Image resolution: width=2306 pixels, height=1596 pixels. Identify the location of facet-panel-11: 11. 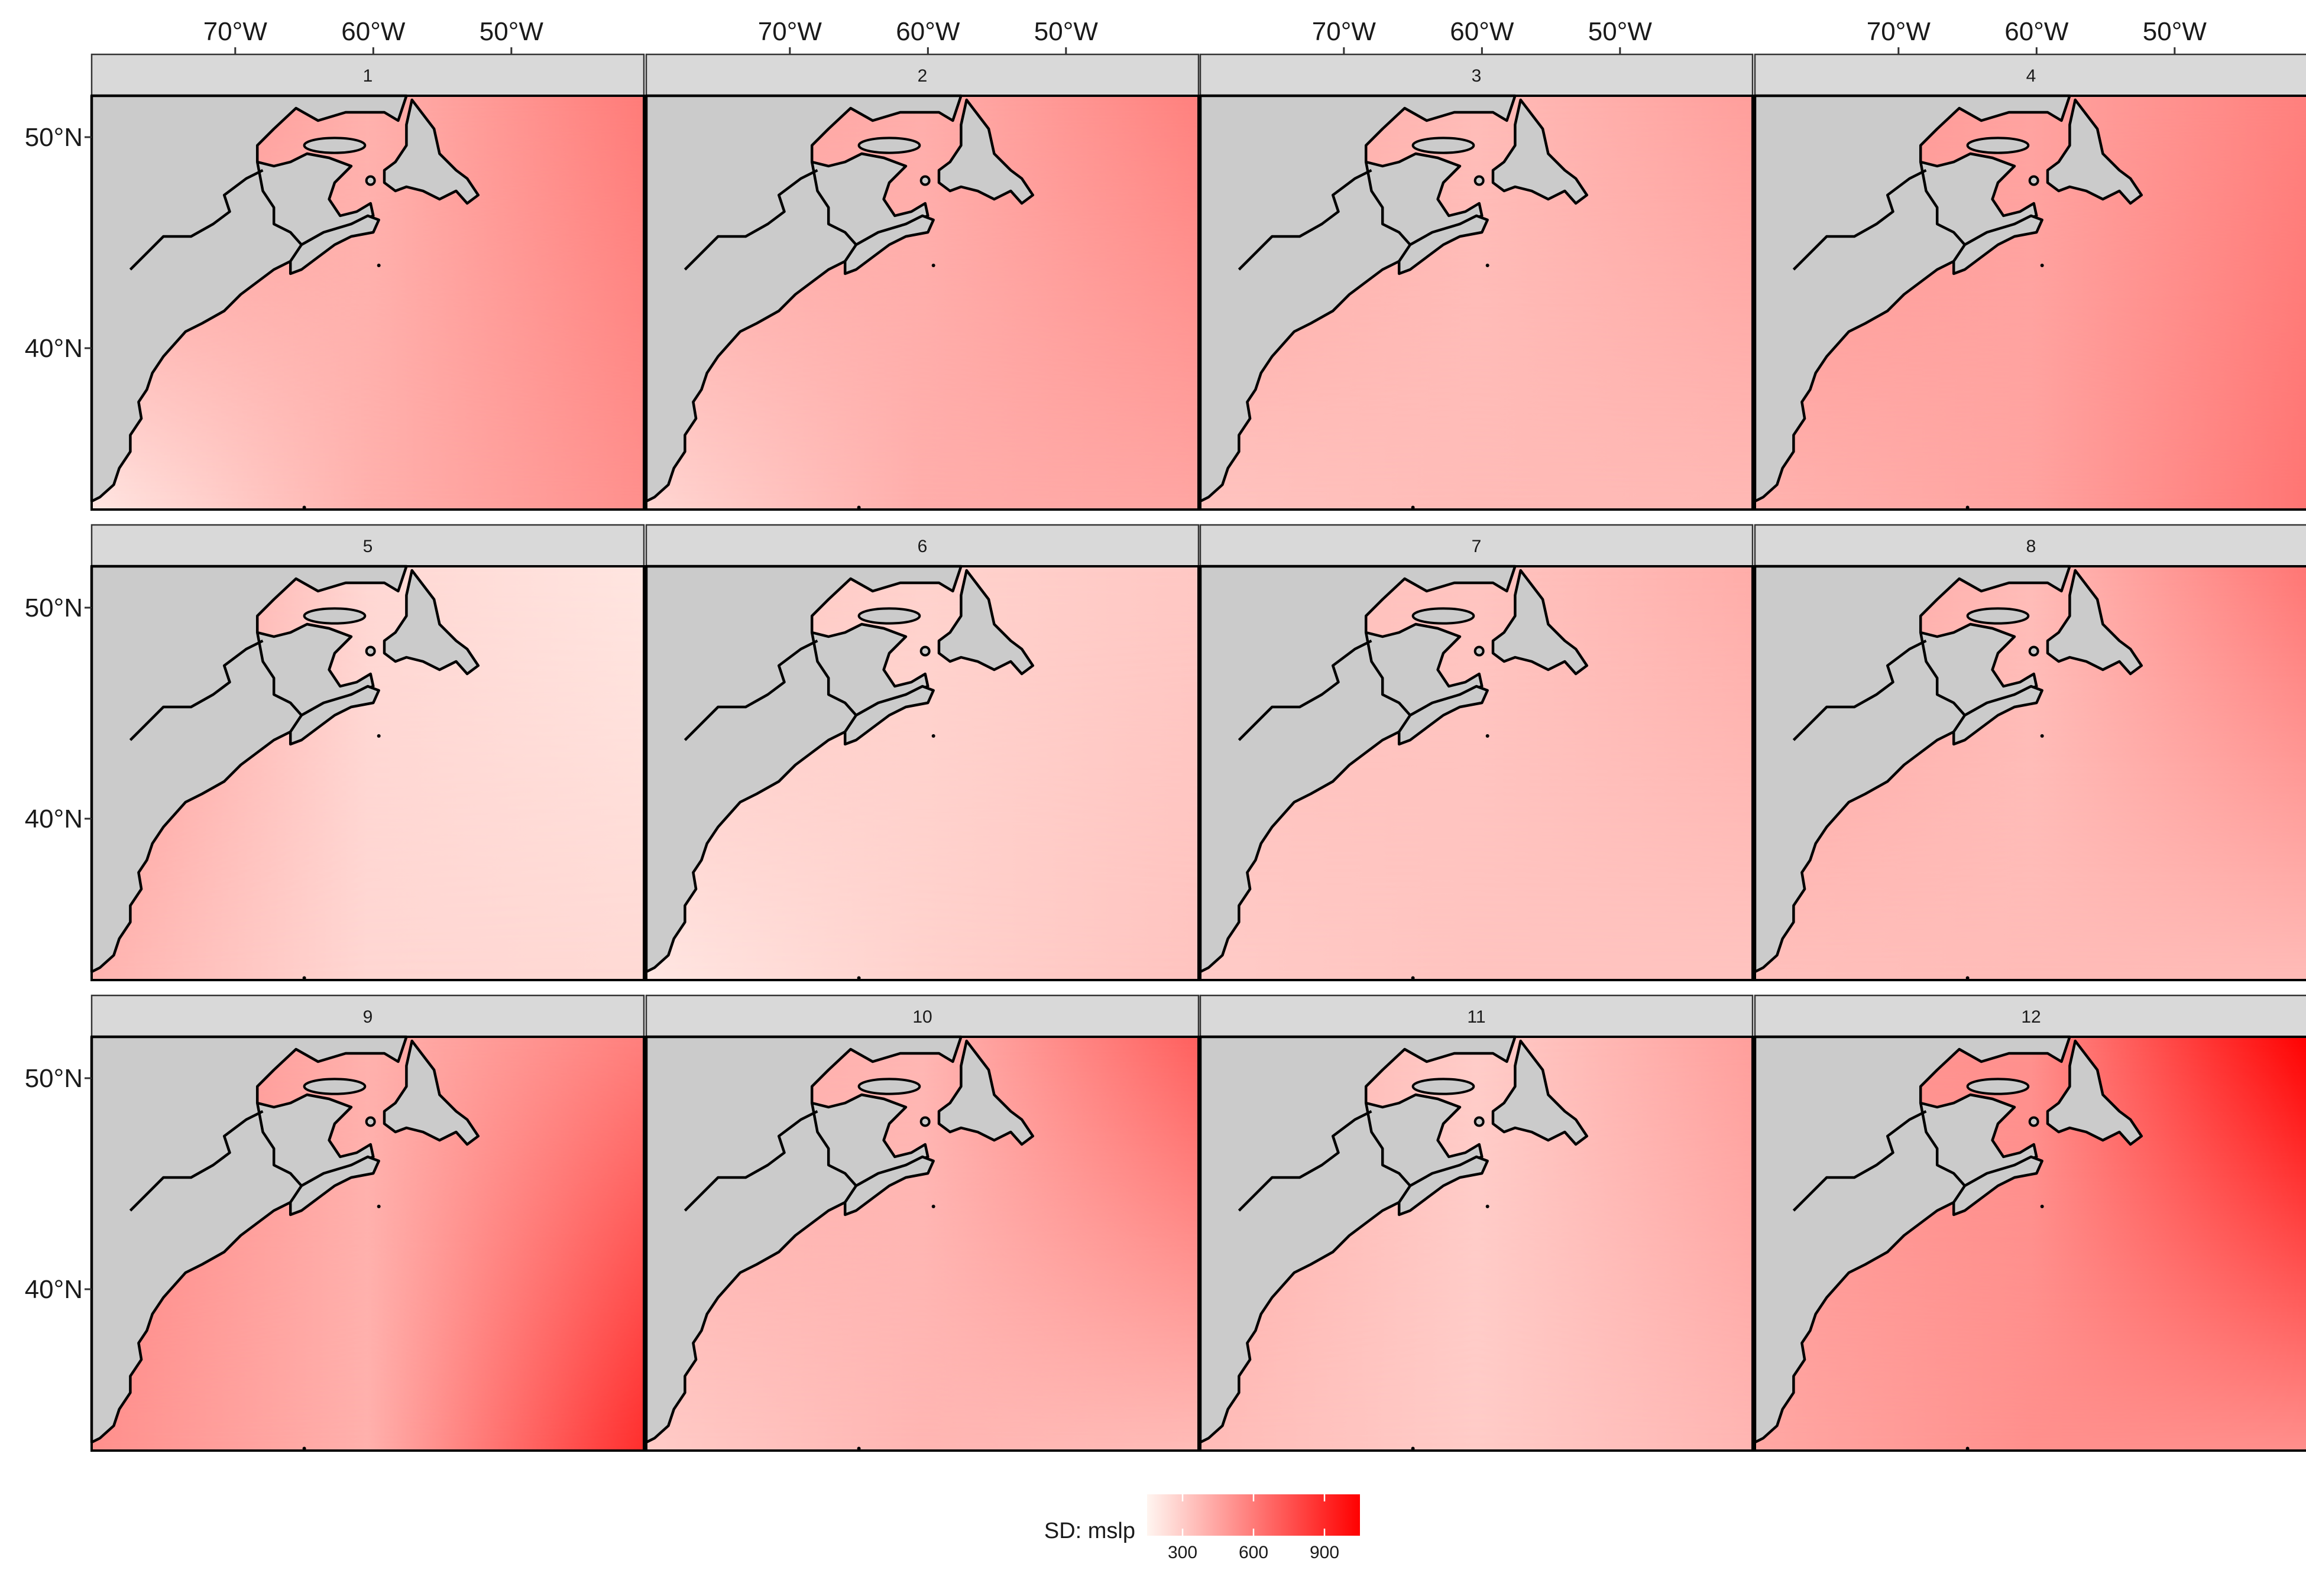
(1476, 1223).